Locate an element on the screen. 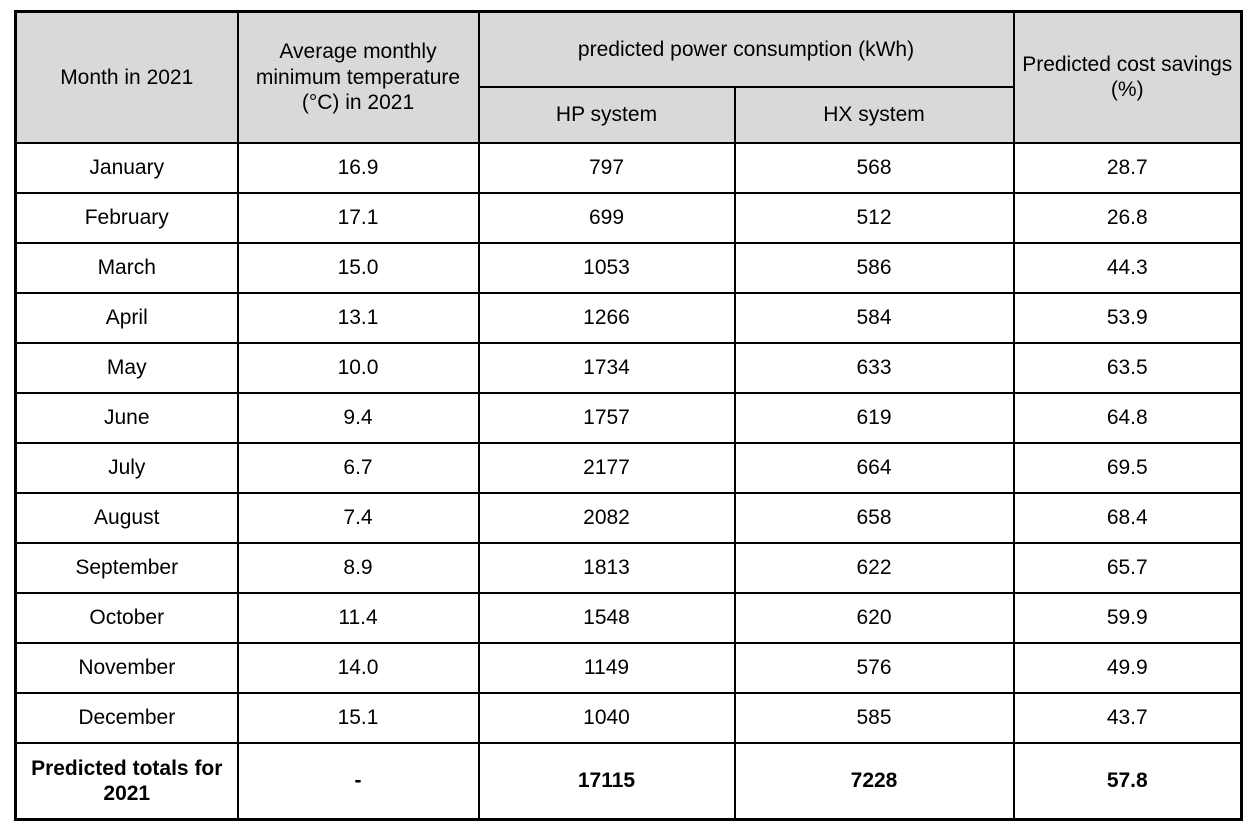 The width and height of the screenshot is (1252, 835). cell-month: September is located at coordinates (126, 567).